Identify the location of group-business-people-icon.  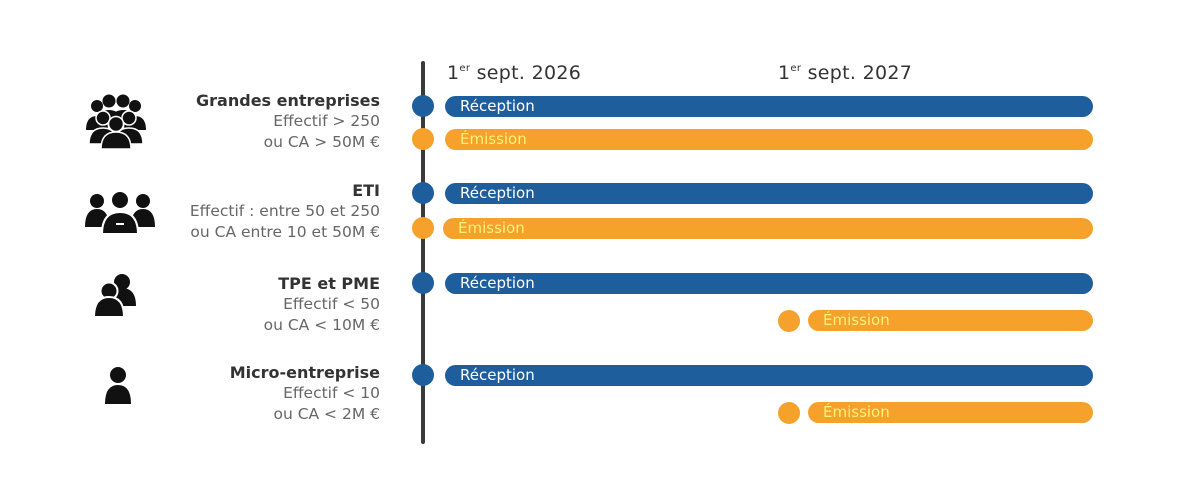
(120, 214).